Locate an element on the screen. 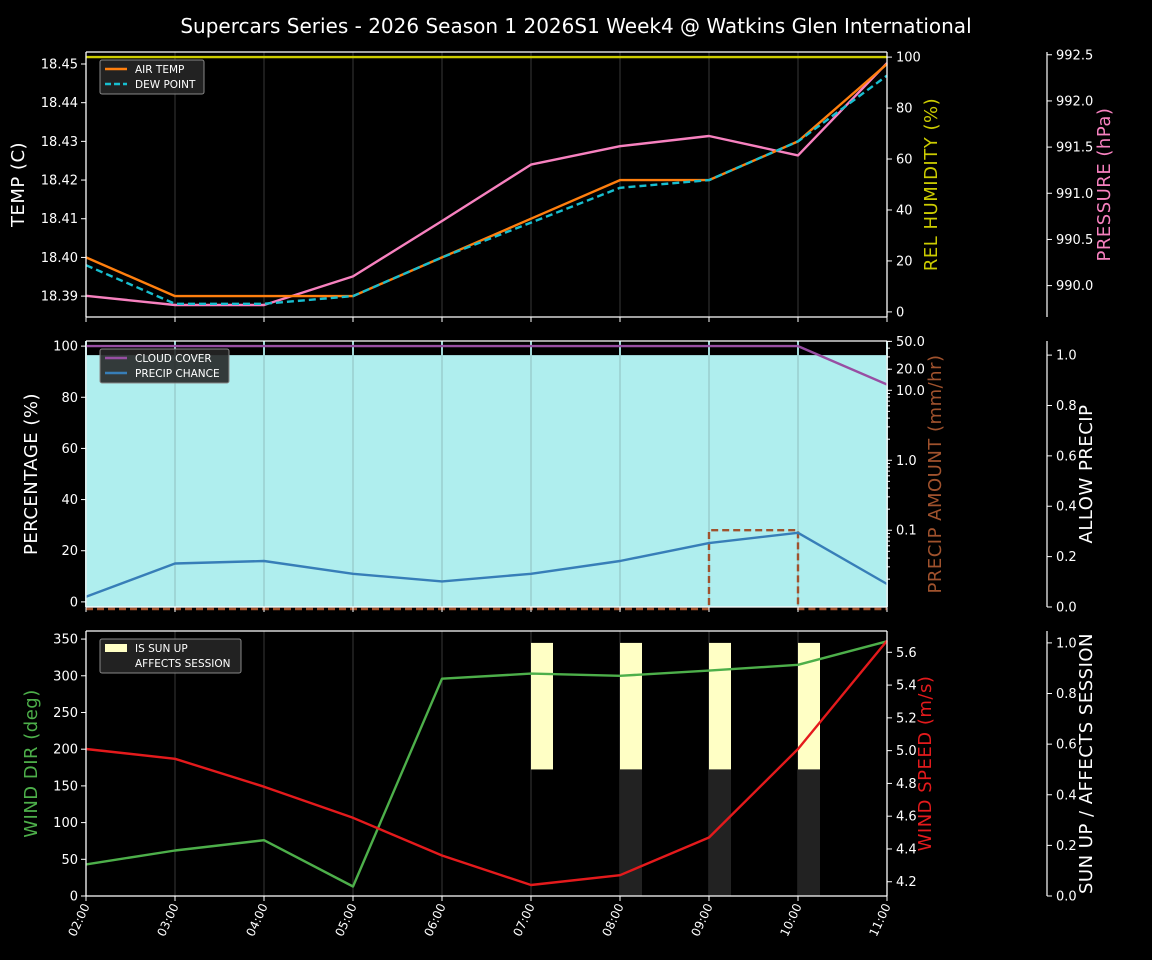 The image size is (1152, 960). legend-label: DEW POINT is located at coordinates (165, 85).